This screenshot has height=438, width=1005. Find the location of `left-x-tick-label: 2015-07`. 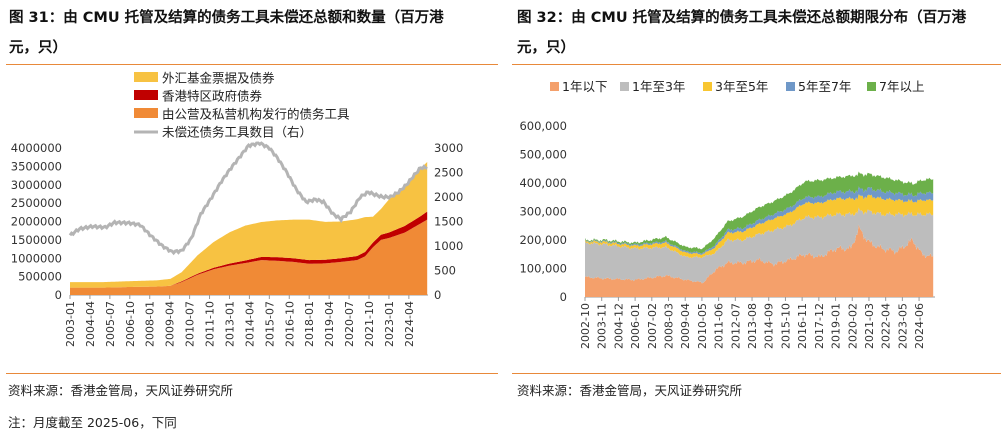

left-x-tick-label: 2015-07 is located at coordinates (269, 324).